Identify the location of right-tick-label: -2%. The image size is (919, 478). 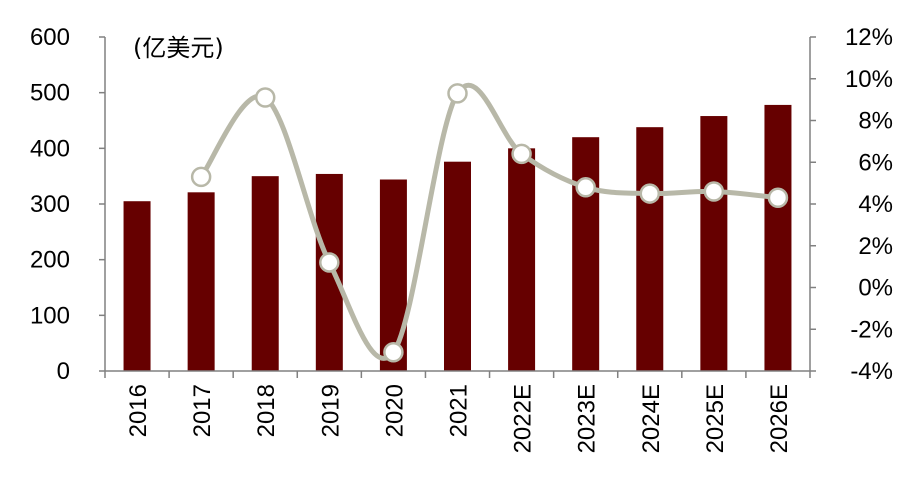
(871, 329).